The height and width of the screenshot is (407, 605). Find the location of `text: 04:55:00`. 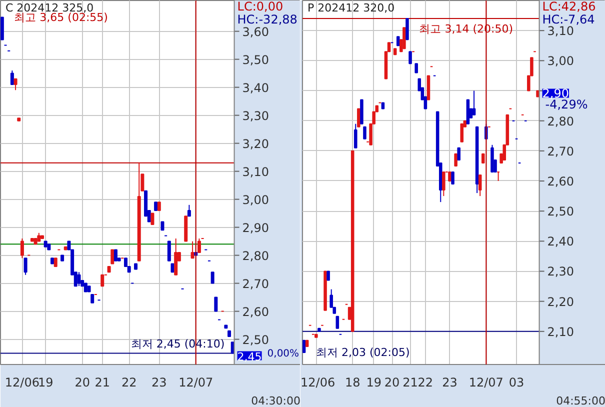

text: 04:55:00 is located at coordinates (580, 400).